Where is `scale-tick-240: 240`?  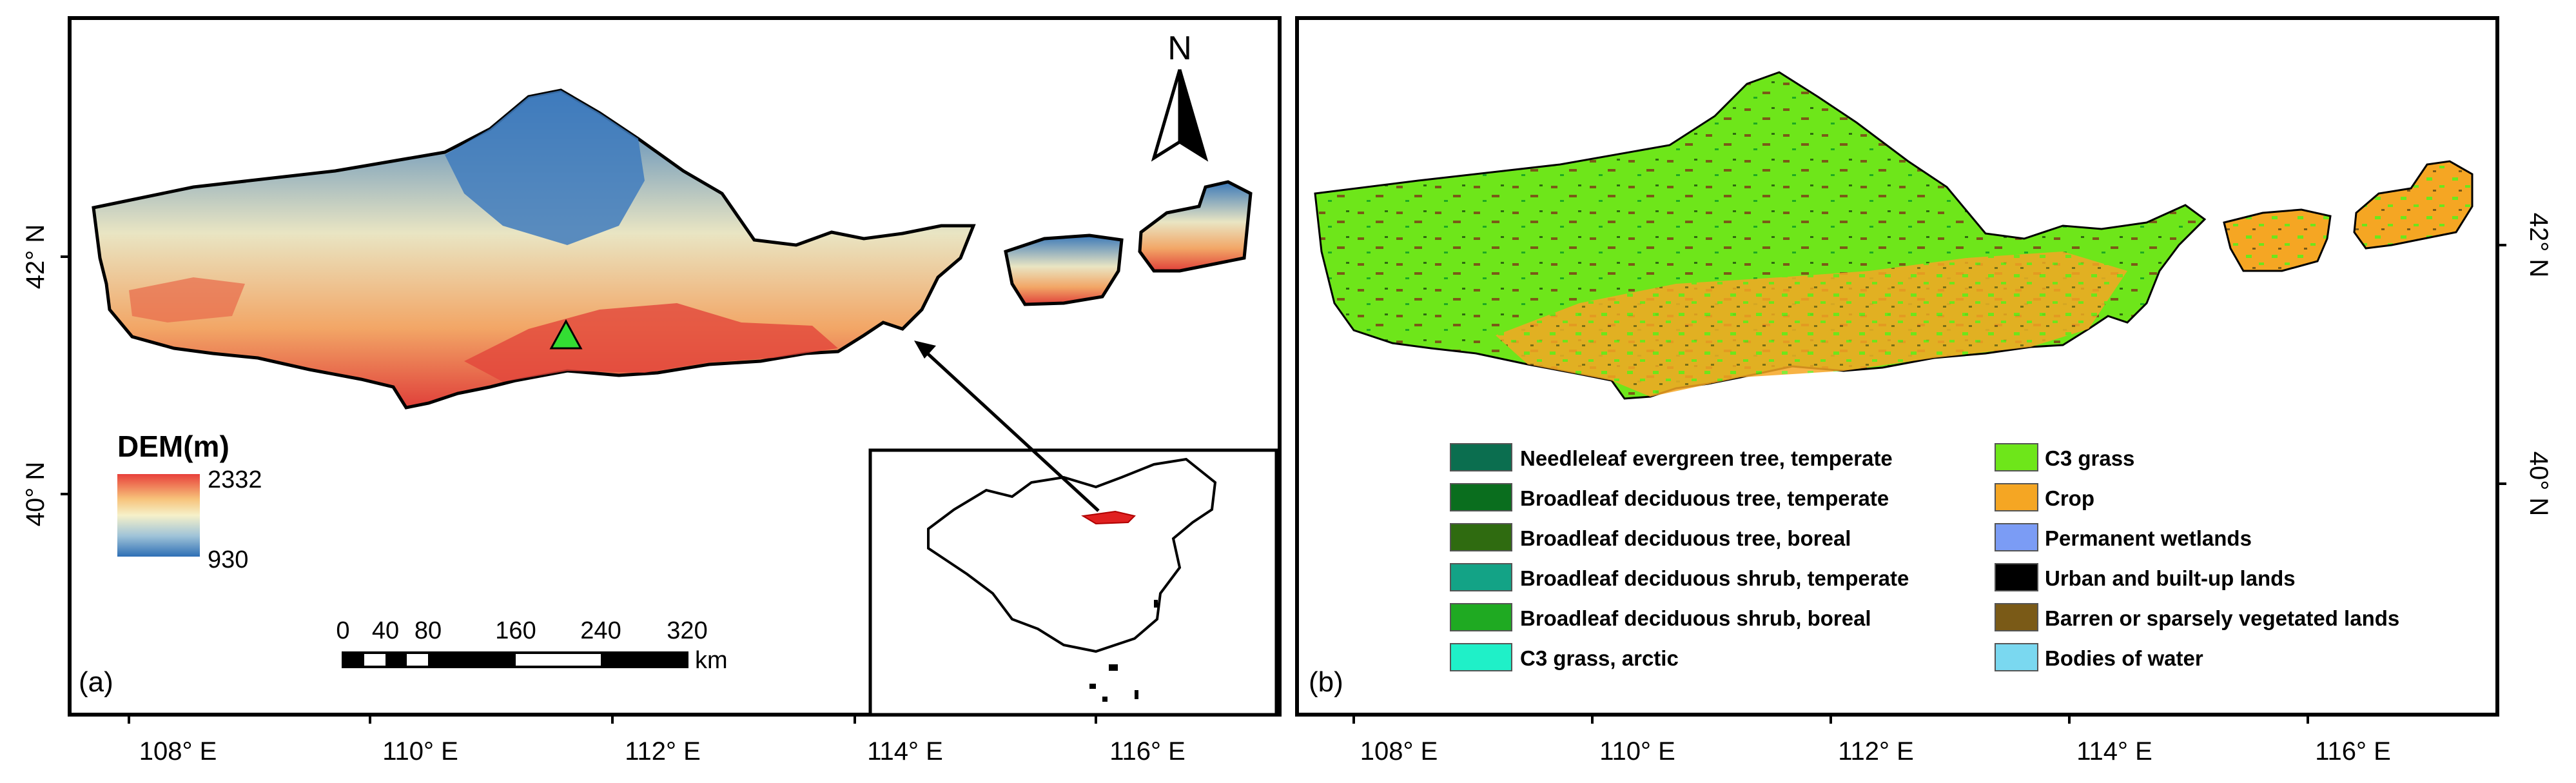
scale-tick-240: 240 is located at coordinates (600, 630).